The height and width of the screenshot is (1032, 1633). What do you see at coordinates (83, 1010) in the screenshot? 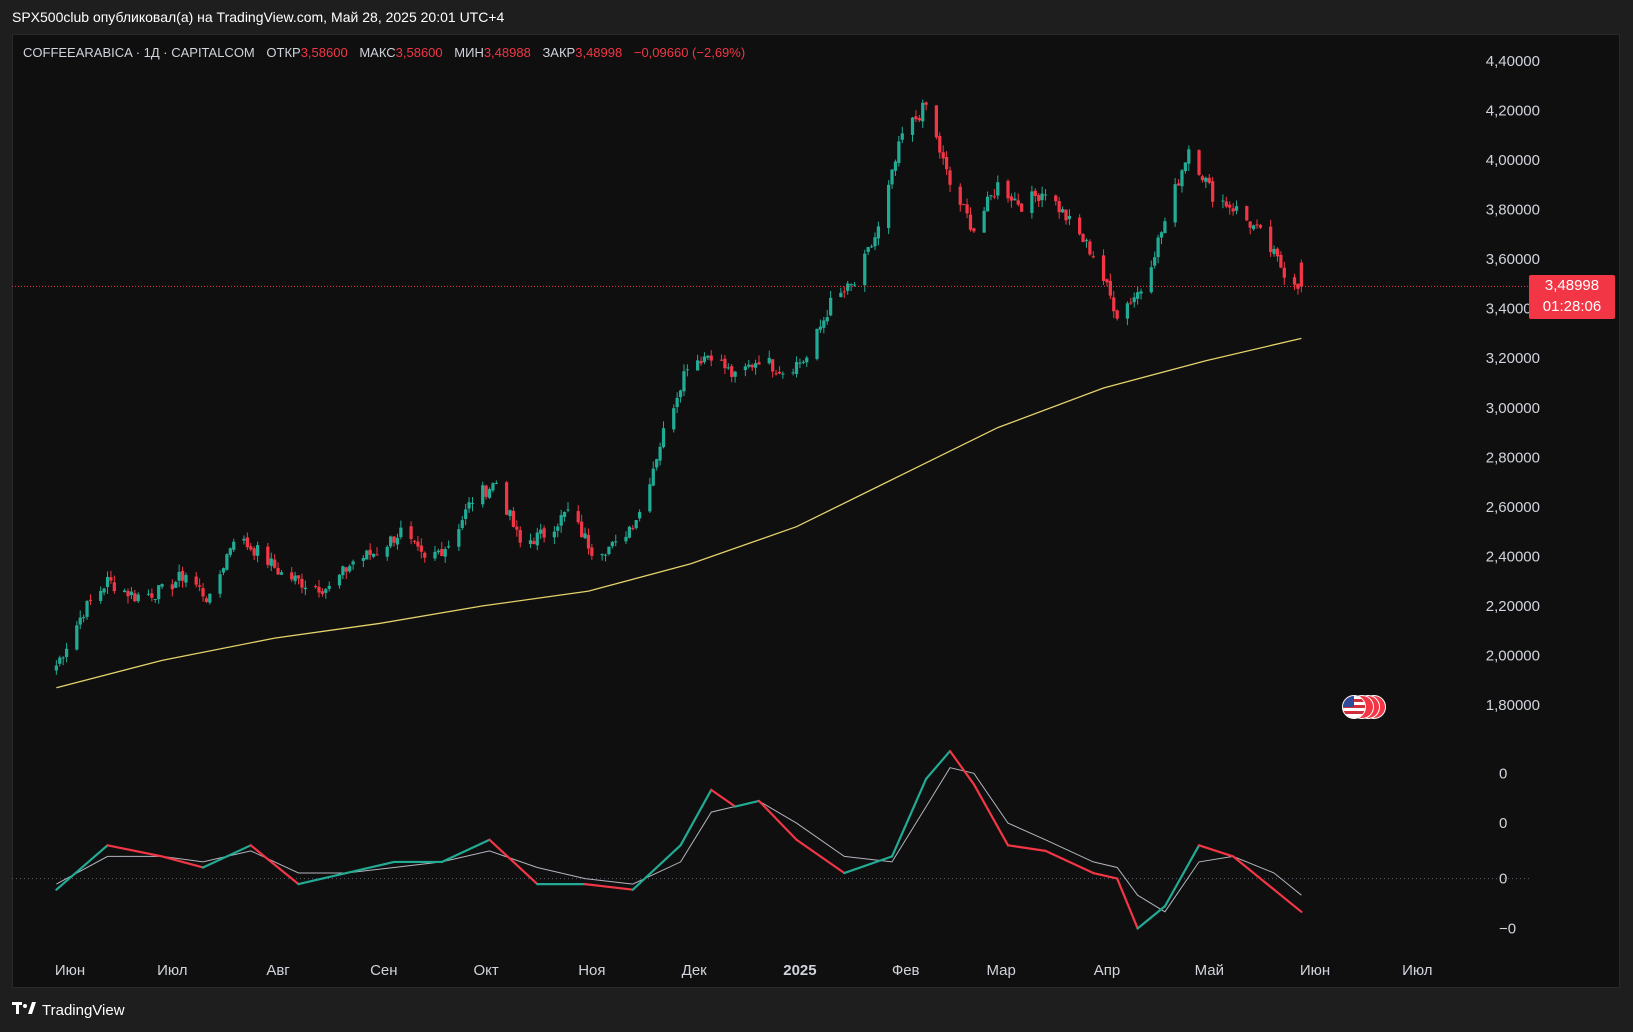
I see `footer-brand: TradingView` at bounding box center [83, 1010].